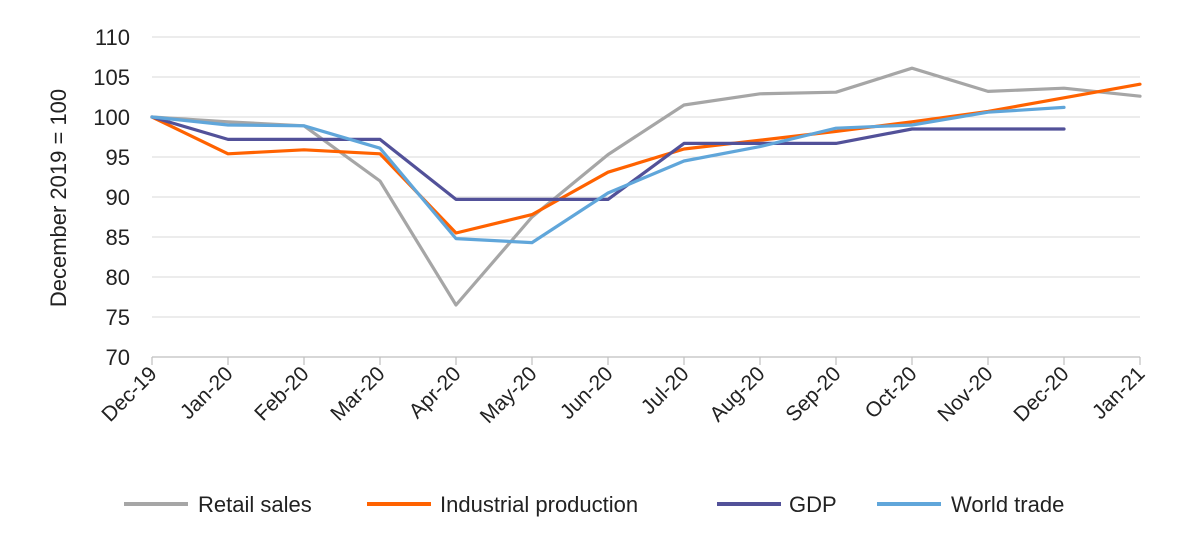 The height and width of the screenshot is (552, 1200). I want to click on x-tick-label: Oct-20, so click(891, 392).